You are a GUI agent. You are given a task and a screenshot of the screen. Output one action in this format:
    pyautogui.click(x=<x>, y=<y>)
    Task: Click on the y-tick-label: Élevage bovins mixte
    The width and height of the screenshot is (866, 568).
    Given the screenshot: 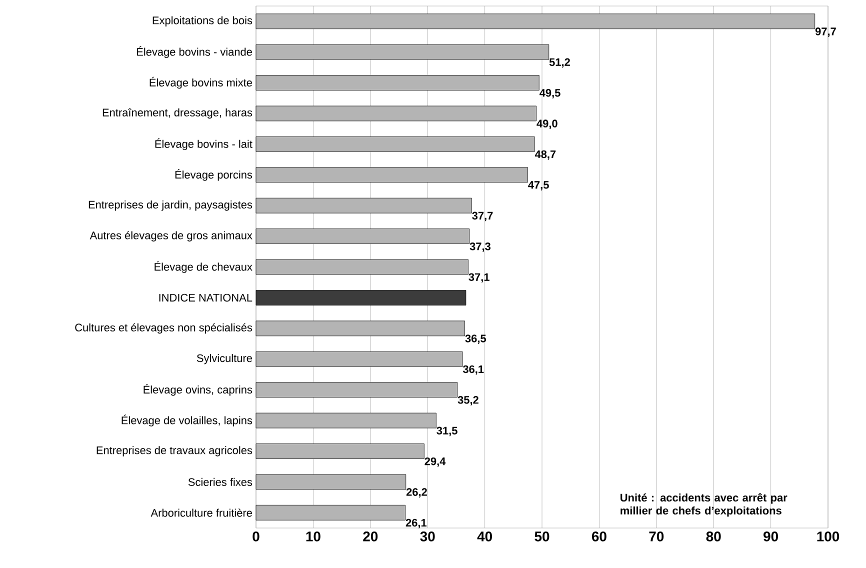 What is the action you would take?
    pyautogui.click(x=201, y=82)
    